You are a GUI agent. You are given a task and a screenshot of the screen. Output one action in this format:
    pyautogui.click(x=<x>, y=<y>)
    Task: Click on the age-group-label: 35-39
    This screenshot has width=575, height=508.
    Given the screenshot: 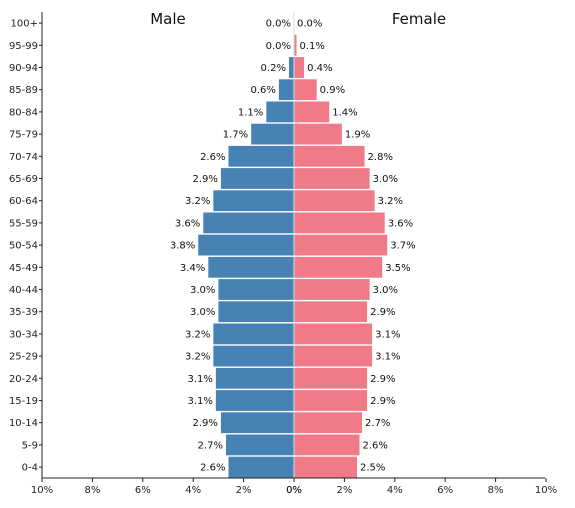 What is the action you would take?
    pyautogui.click(x=23, y=312)
    